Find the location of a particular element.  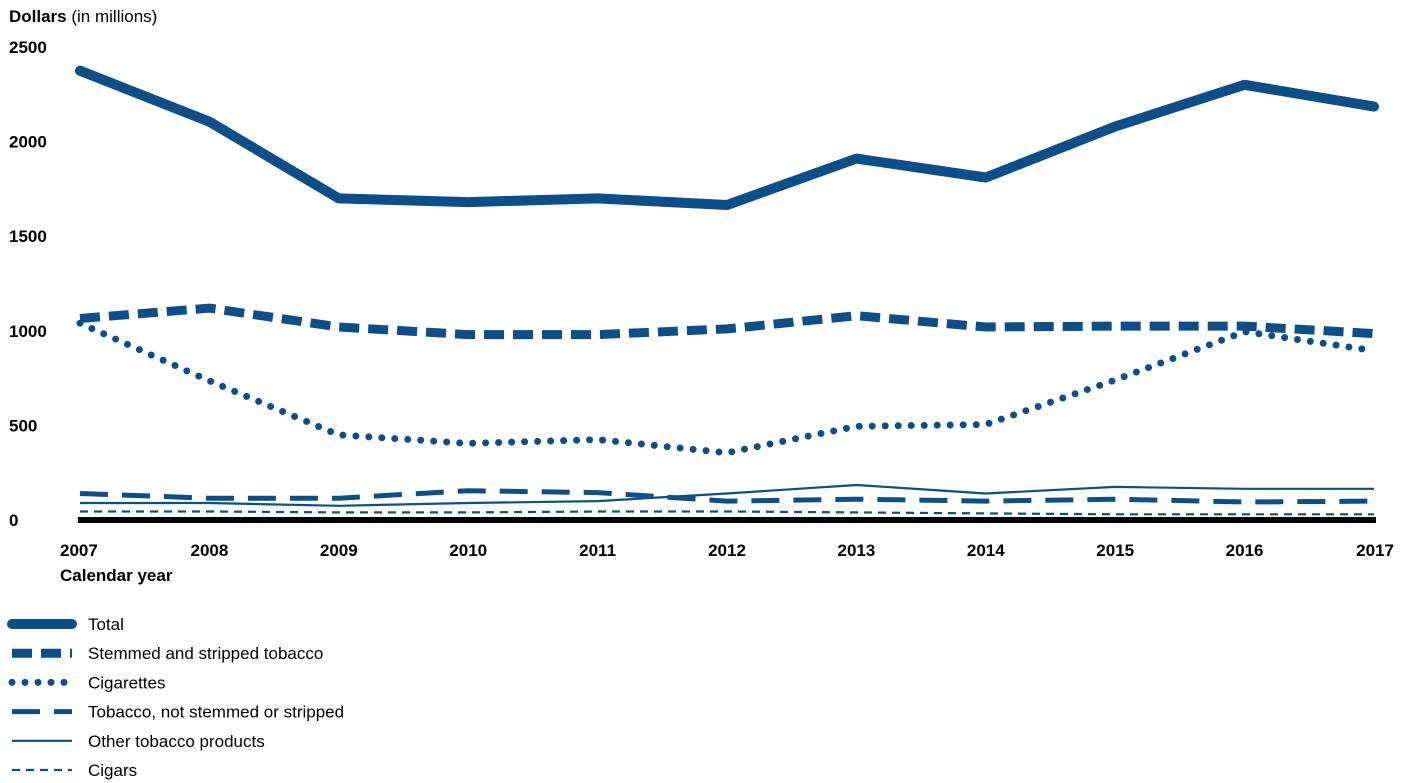

legend-label-cigarettes: Cigarettes is located at coordinates (126, 682).